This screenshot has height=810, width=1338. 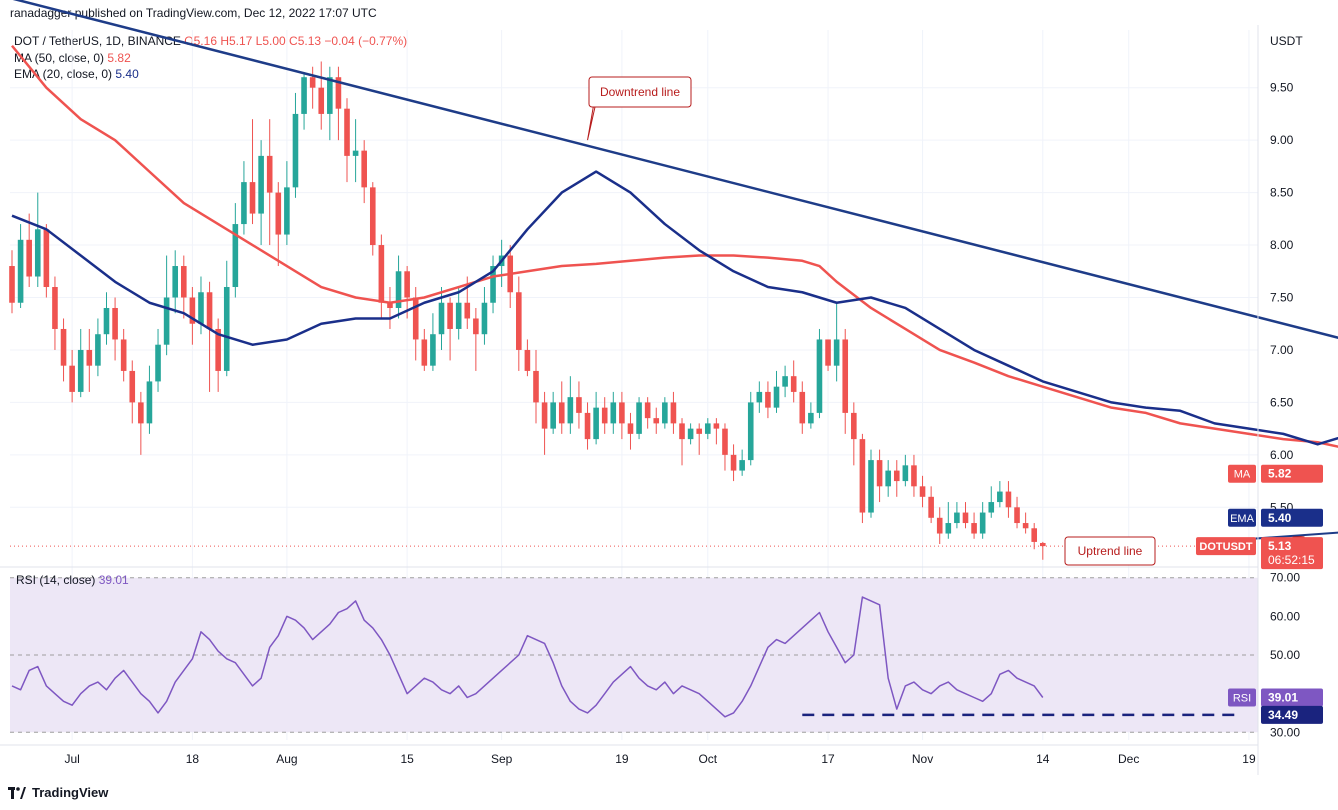 I want to click on ma-axis-label-box, so click(x=1292, y=473).